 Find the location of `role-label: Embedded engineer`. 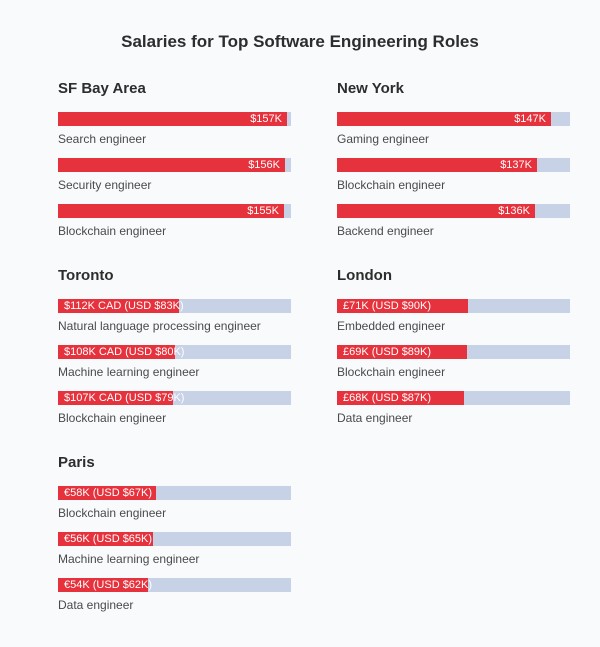

role-label: Embedded engineer is located at coordinates (391, 326).